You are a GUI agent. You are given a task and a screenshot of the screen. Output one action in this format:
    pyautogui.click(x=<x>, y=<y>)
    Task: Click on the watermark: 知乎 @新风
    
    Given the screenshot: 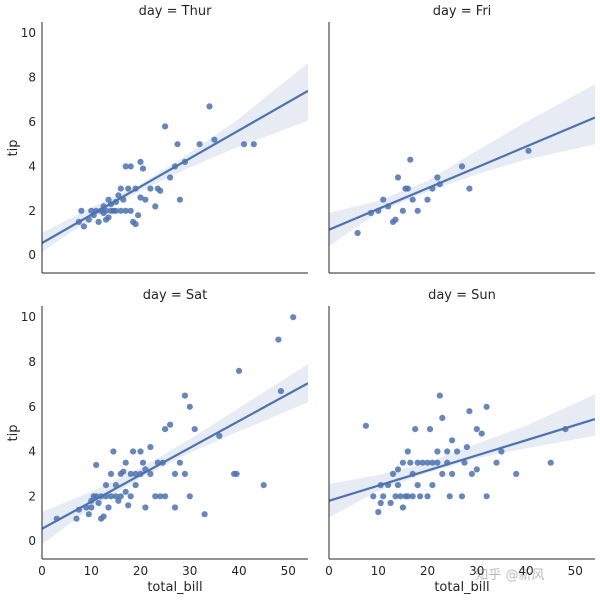 What is the action you would take?
    pyautogui.click(x=509, y=575)
    